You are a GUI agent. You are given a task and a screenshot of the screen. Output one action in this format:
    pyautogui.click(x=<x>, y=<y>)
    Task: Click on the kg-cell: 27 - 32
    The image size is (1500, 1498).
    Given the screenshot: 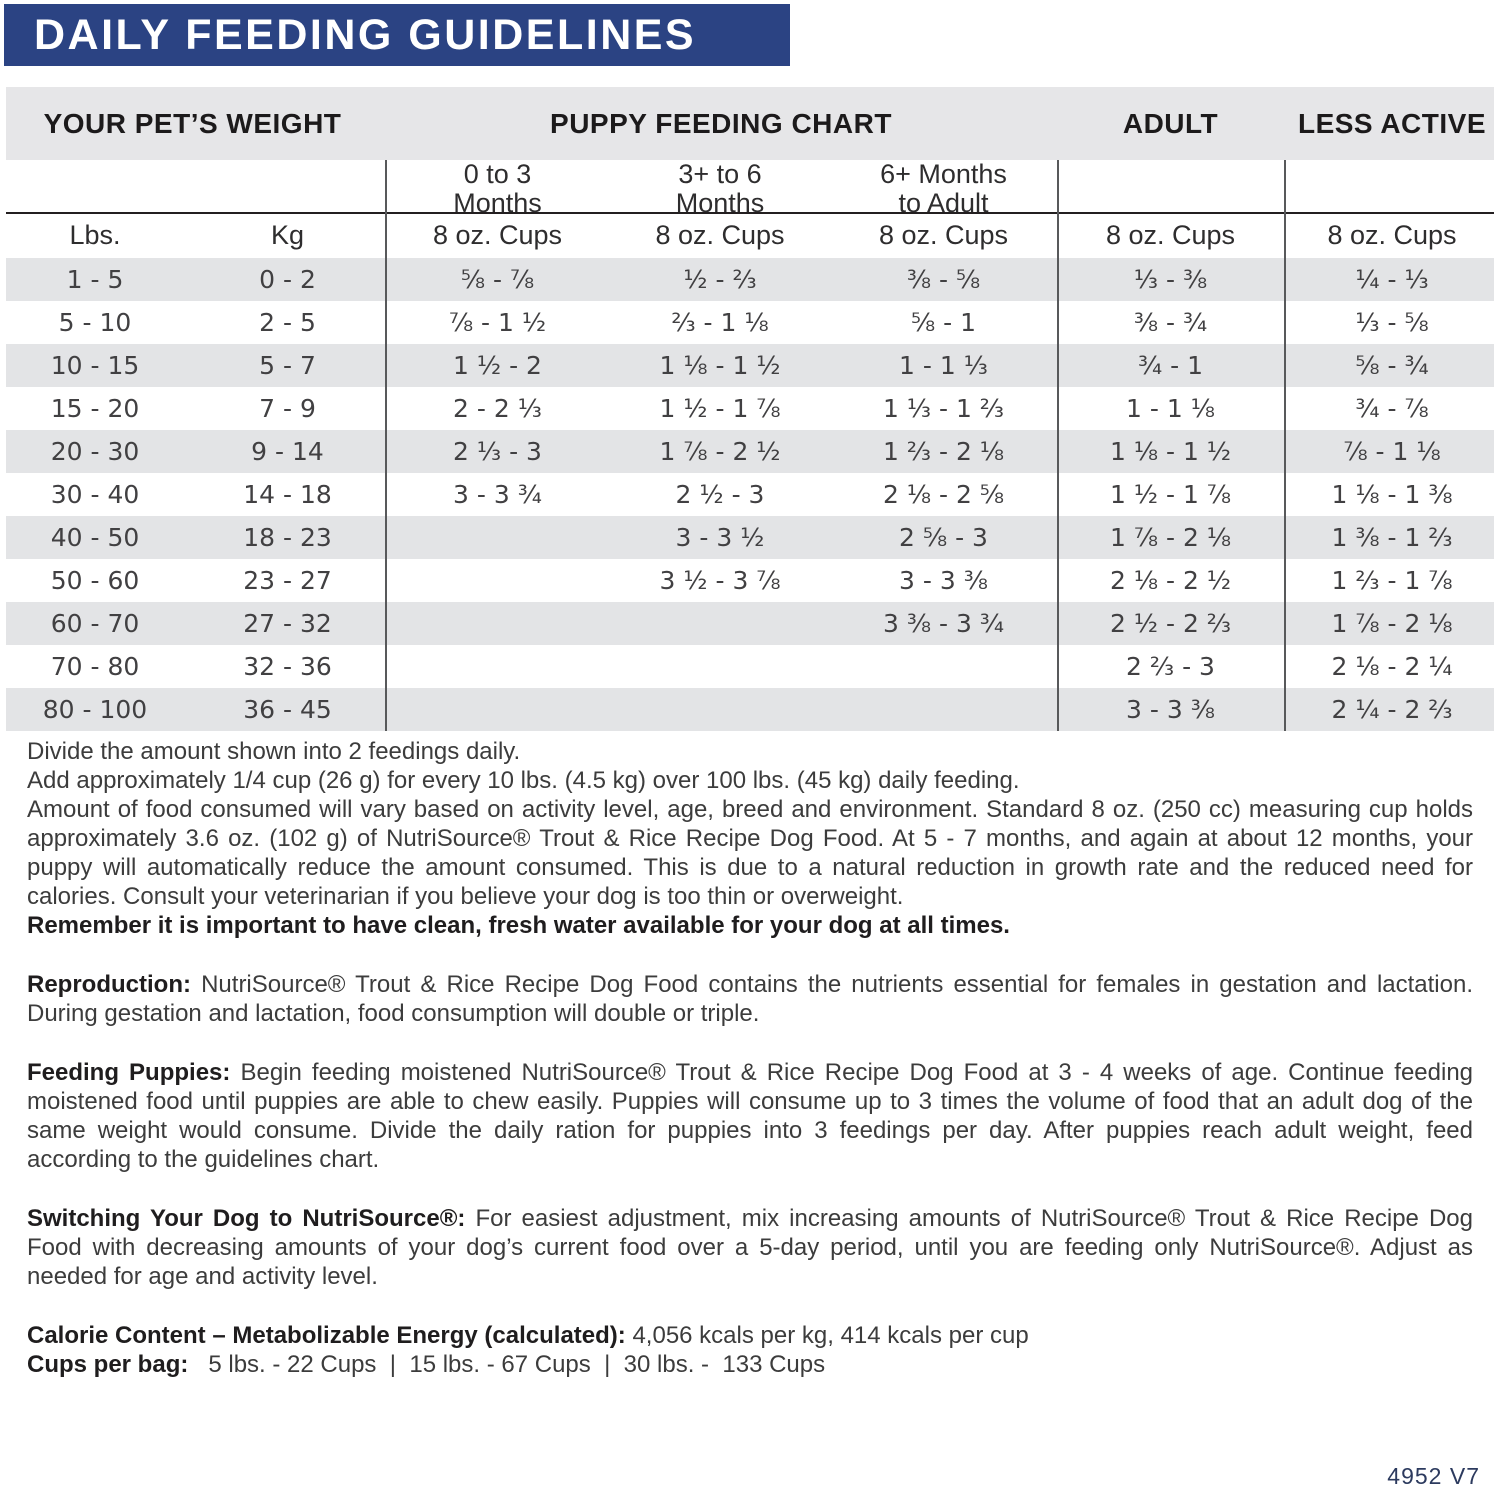 What is the action you would take?
    pyautogui.click(x=287, y=623)
    